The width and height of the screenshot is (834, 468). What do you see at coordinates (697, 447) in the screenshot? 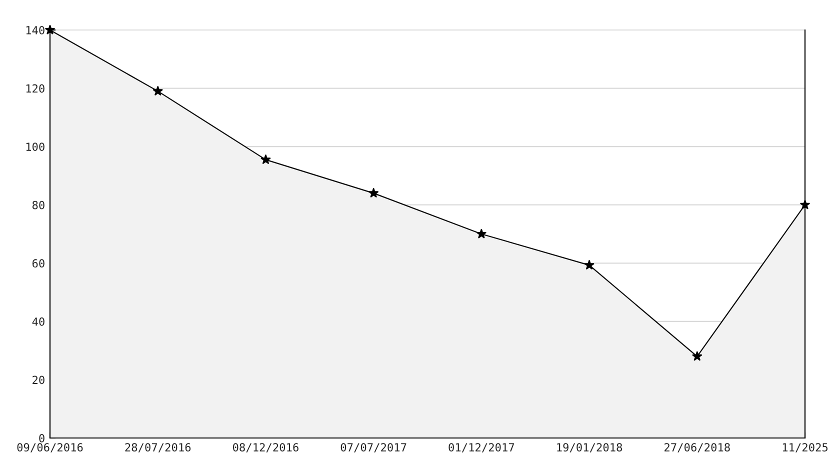
I see `x-tick-label: 27/06/2018` at bounding box center [697, 447].